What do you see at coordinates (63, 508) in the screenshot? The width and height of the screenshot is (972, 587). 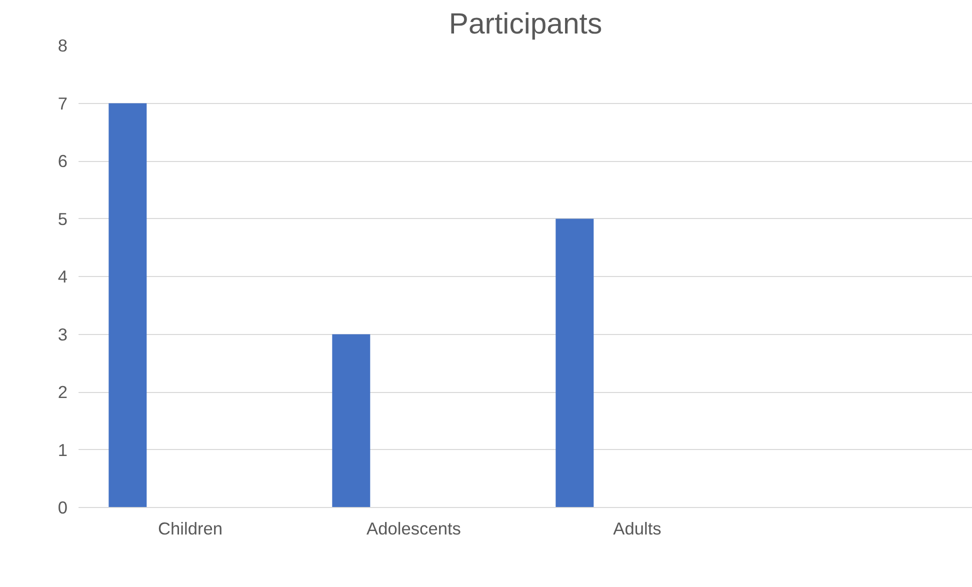 I see `y-tick-label: 0` at bounding box center [63, 508].